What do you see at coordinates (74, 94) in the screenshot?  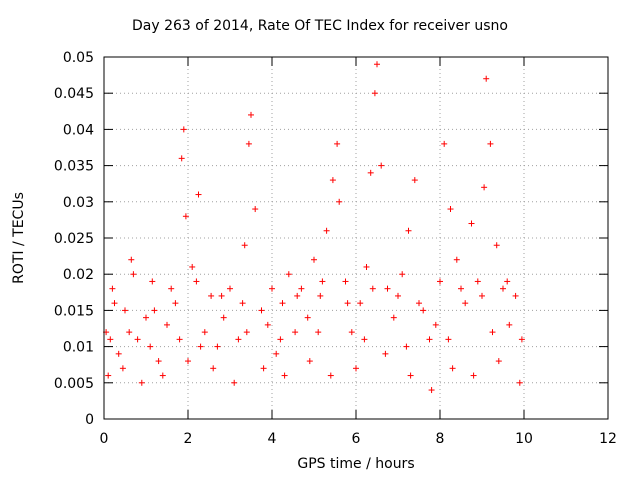 I see `y-tick-label: 0.045` at bounding box center [74, 94].